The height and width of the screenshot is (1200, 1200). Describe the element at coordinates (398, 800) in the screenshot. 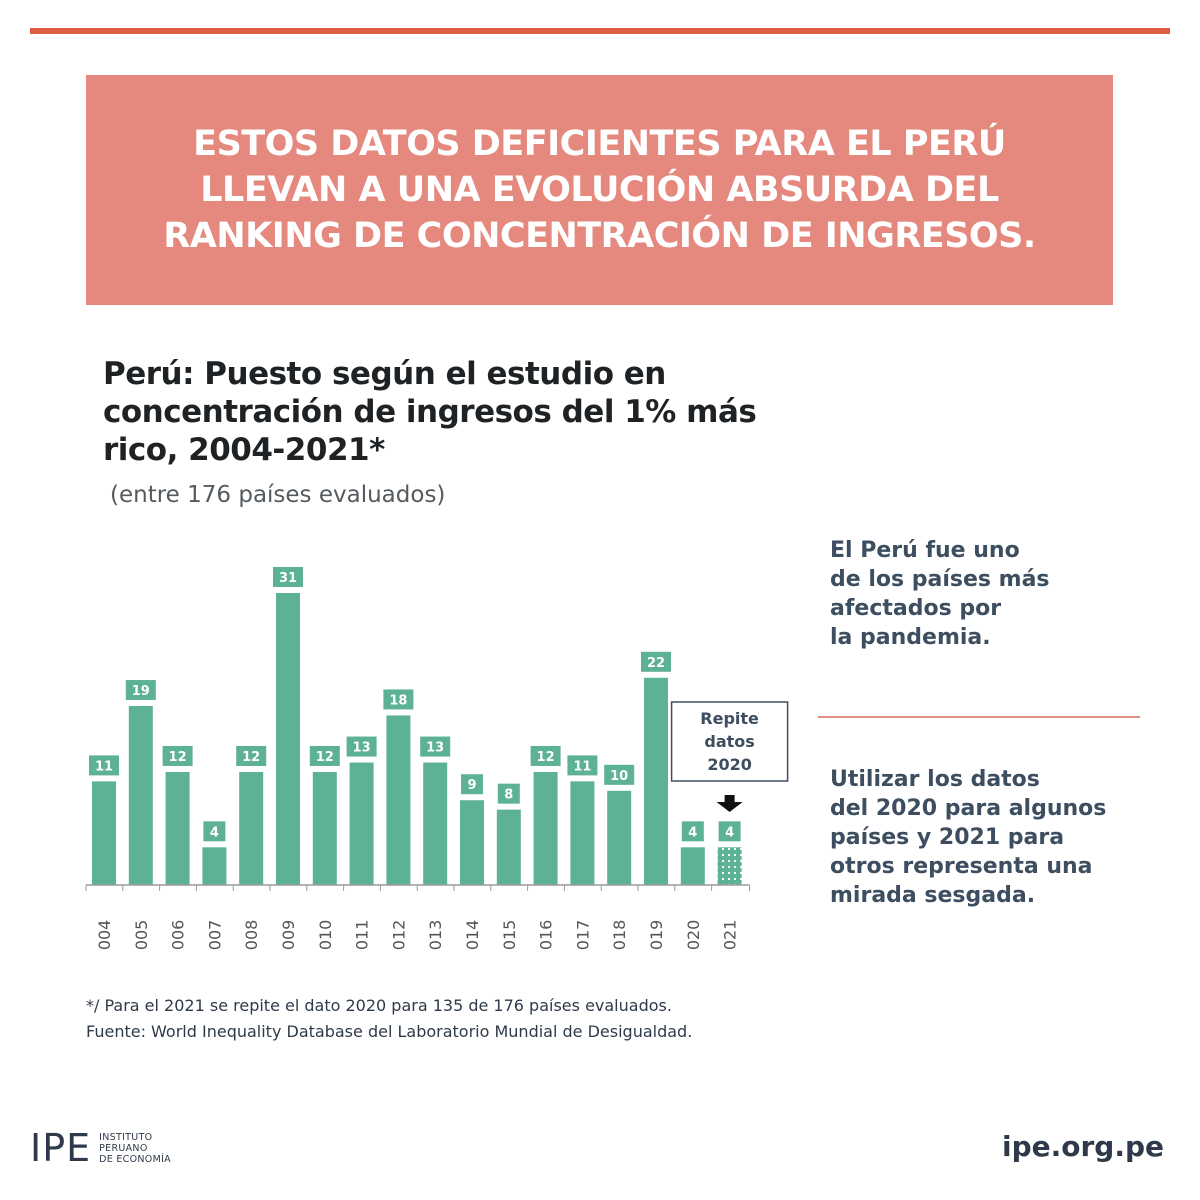

I see `bar-2012` at that location.